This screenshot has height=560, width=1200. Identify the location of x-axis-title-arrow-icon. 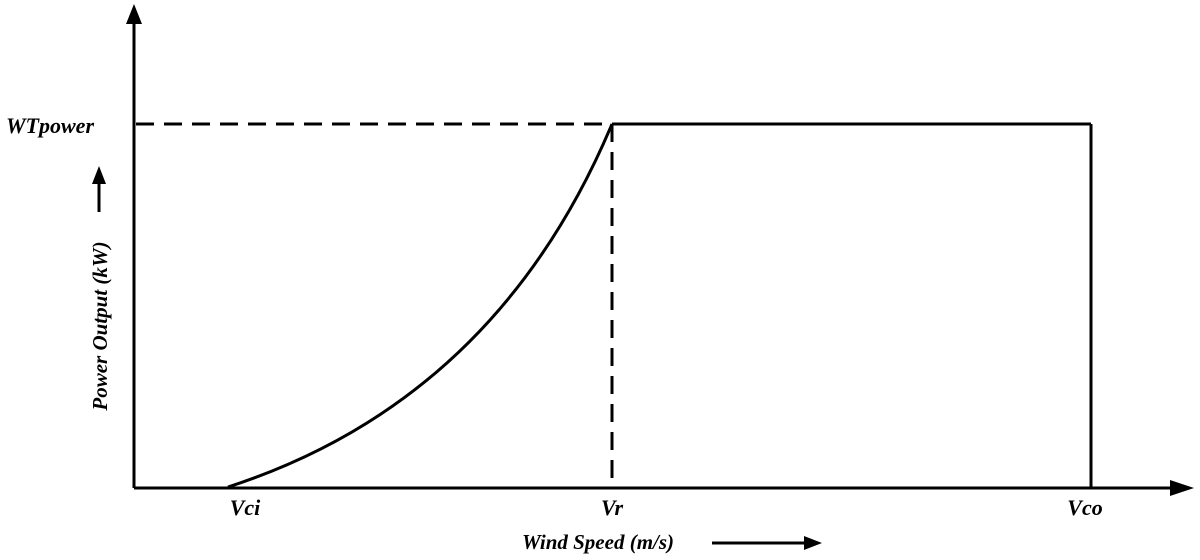
(813, 543).